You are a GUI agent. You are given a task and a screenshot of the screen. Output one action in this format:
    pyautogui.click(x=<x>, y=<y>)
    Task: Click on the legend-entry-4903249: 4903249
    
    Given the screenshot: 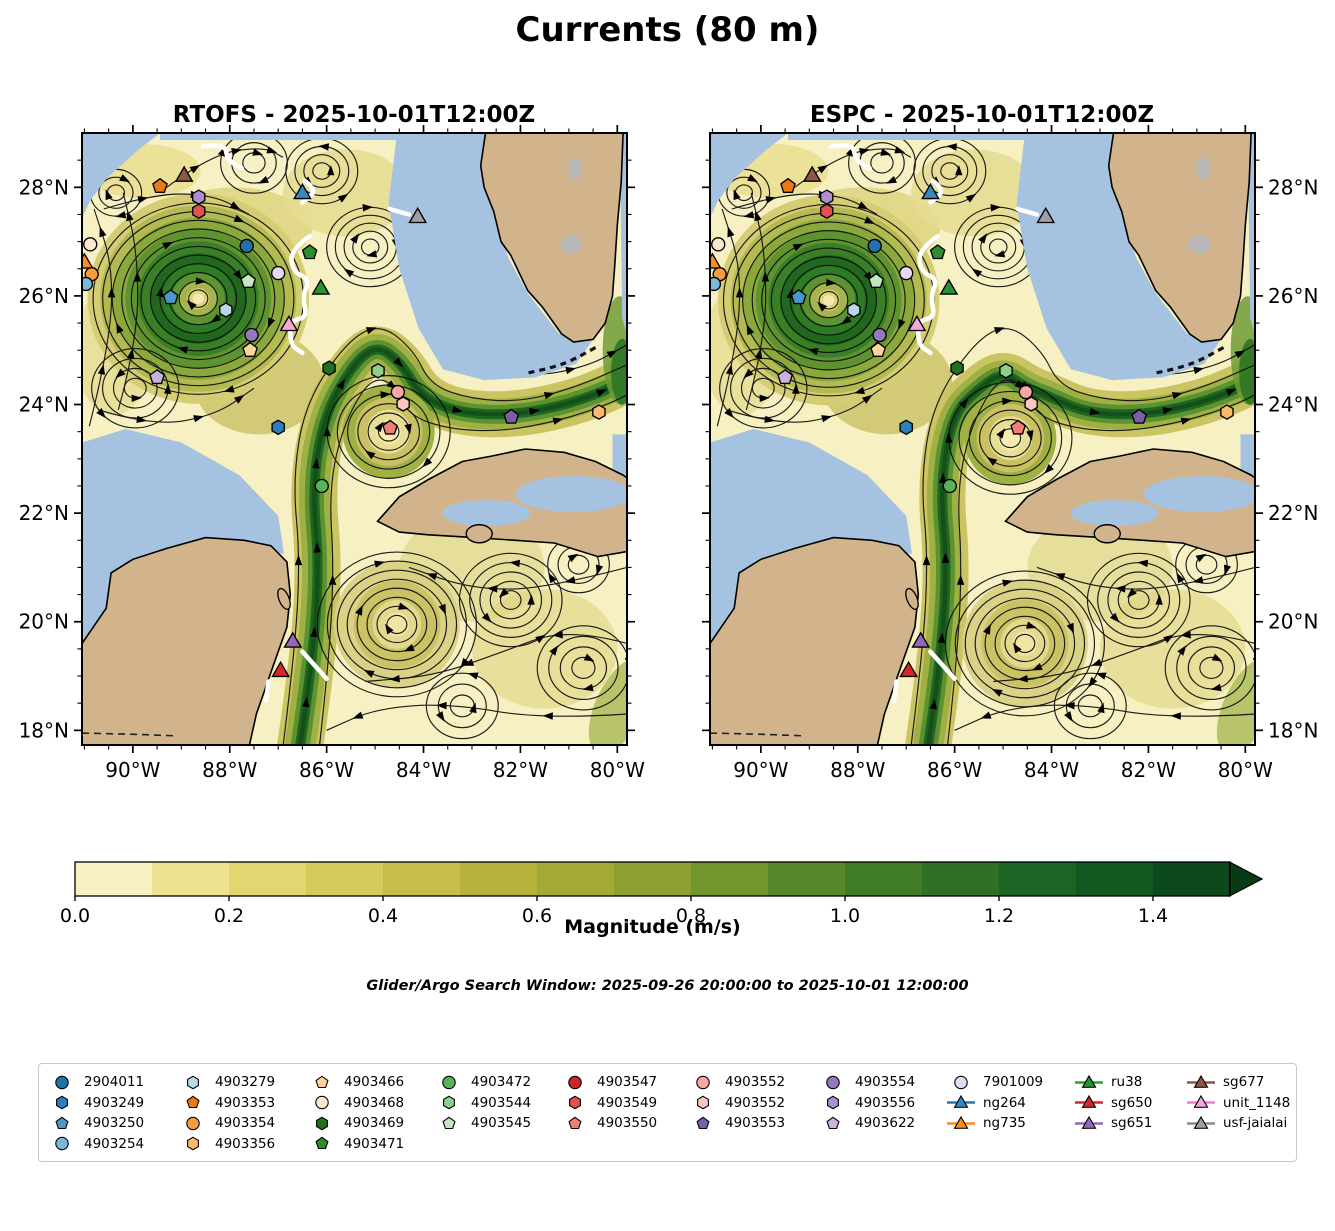 What is the action you would take?
    pyautogui.click(x=95, y=1103)
    